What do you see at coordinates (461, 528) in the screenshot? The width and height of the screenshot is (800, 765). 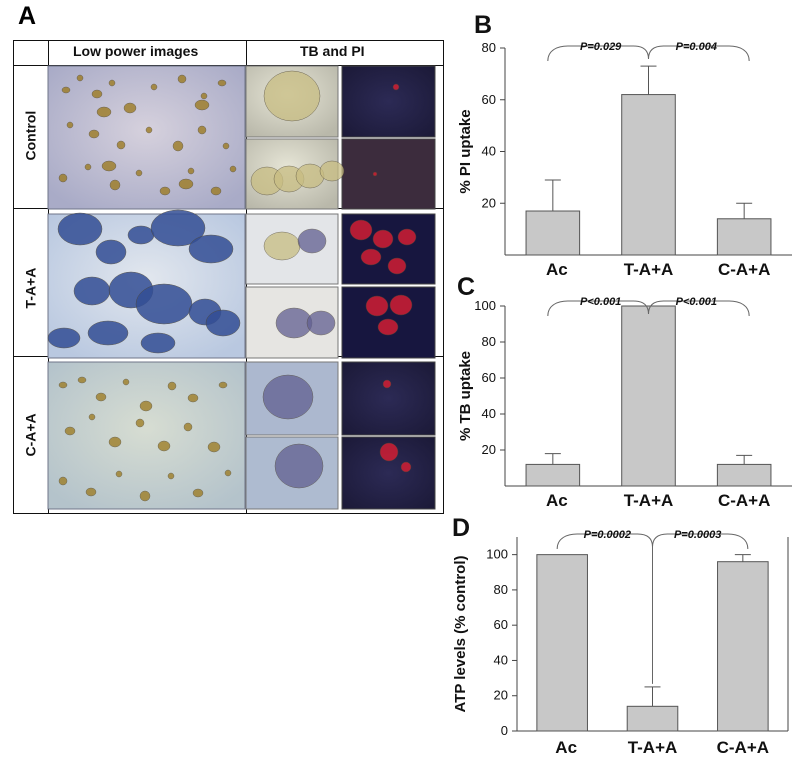 I see `panel-d-letter: D` at bounding box center [461, 528].